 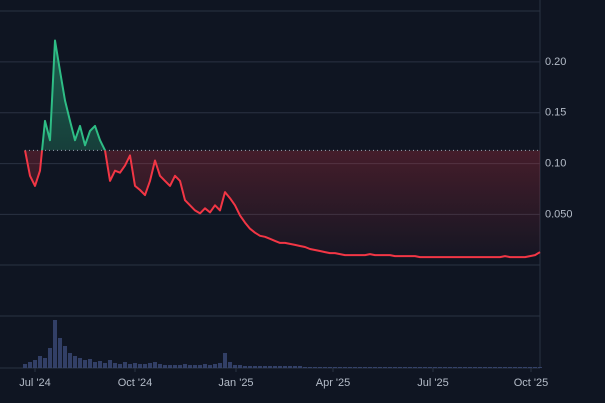 What do you see at coordinates (531, 383) in the screenshot?
I see `x-tick-label: Oct '25` at bounding box center [531, 383].